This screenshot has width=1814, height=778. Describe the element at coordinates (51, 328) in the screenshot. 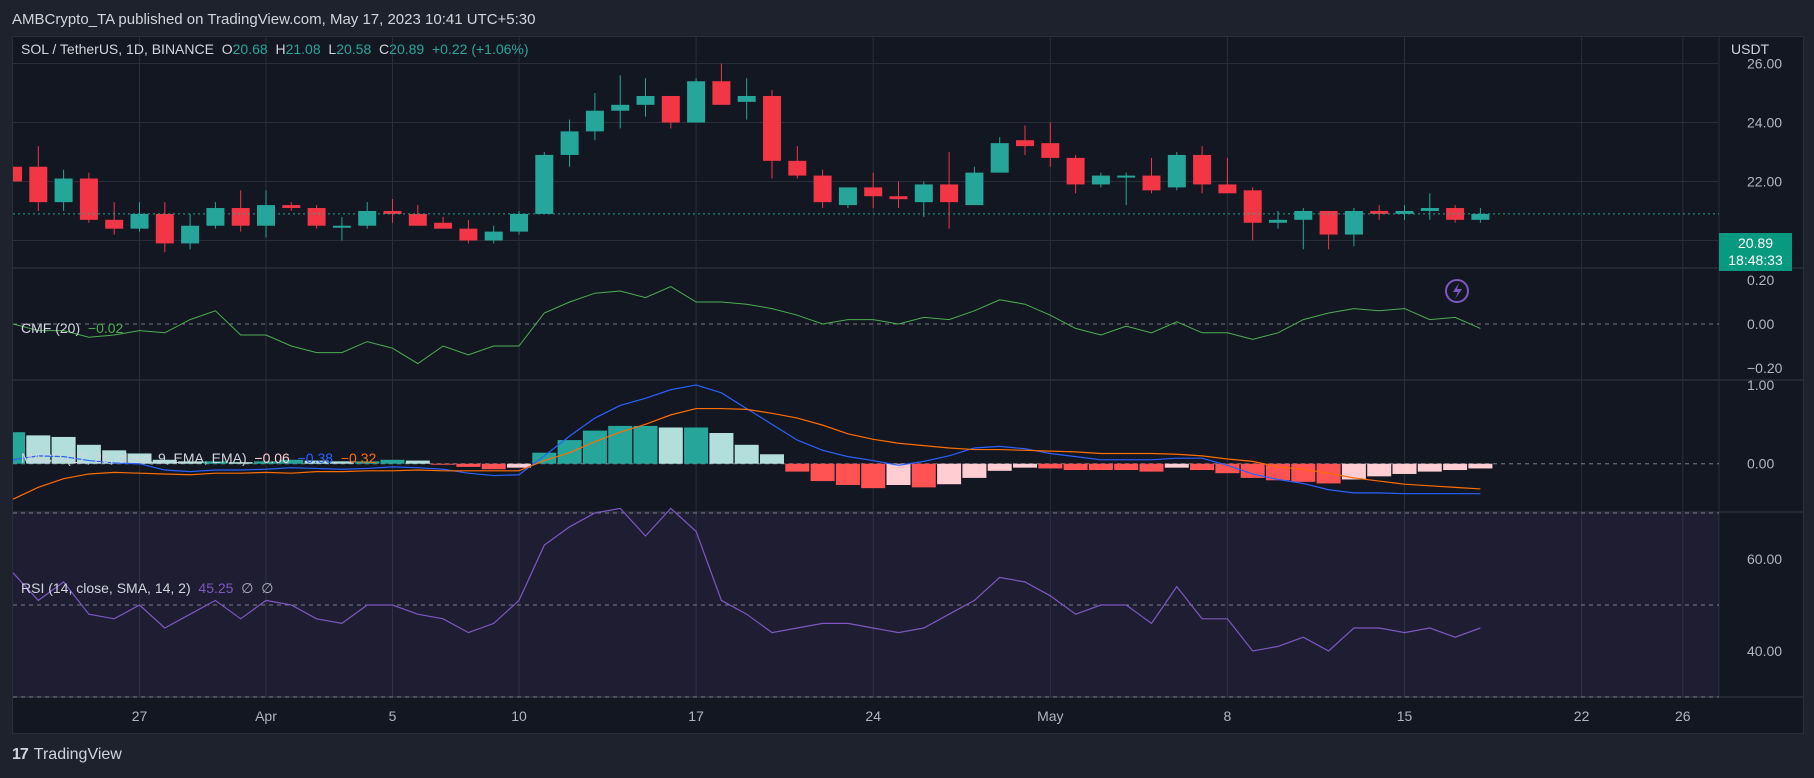

I see `cmf-label: CMF (20)` at that location.